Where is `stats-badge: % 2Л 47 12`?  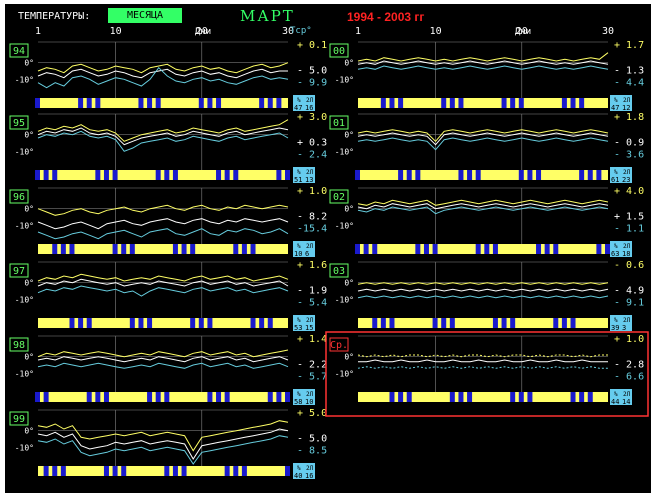
stats-badge: % 2Л 47 12 is located at coordinates (621, 103).